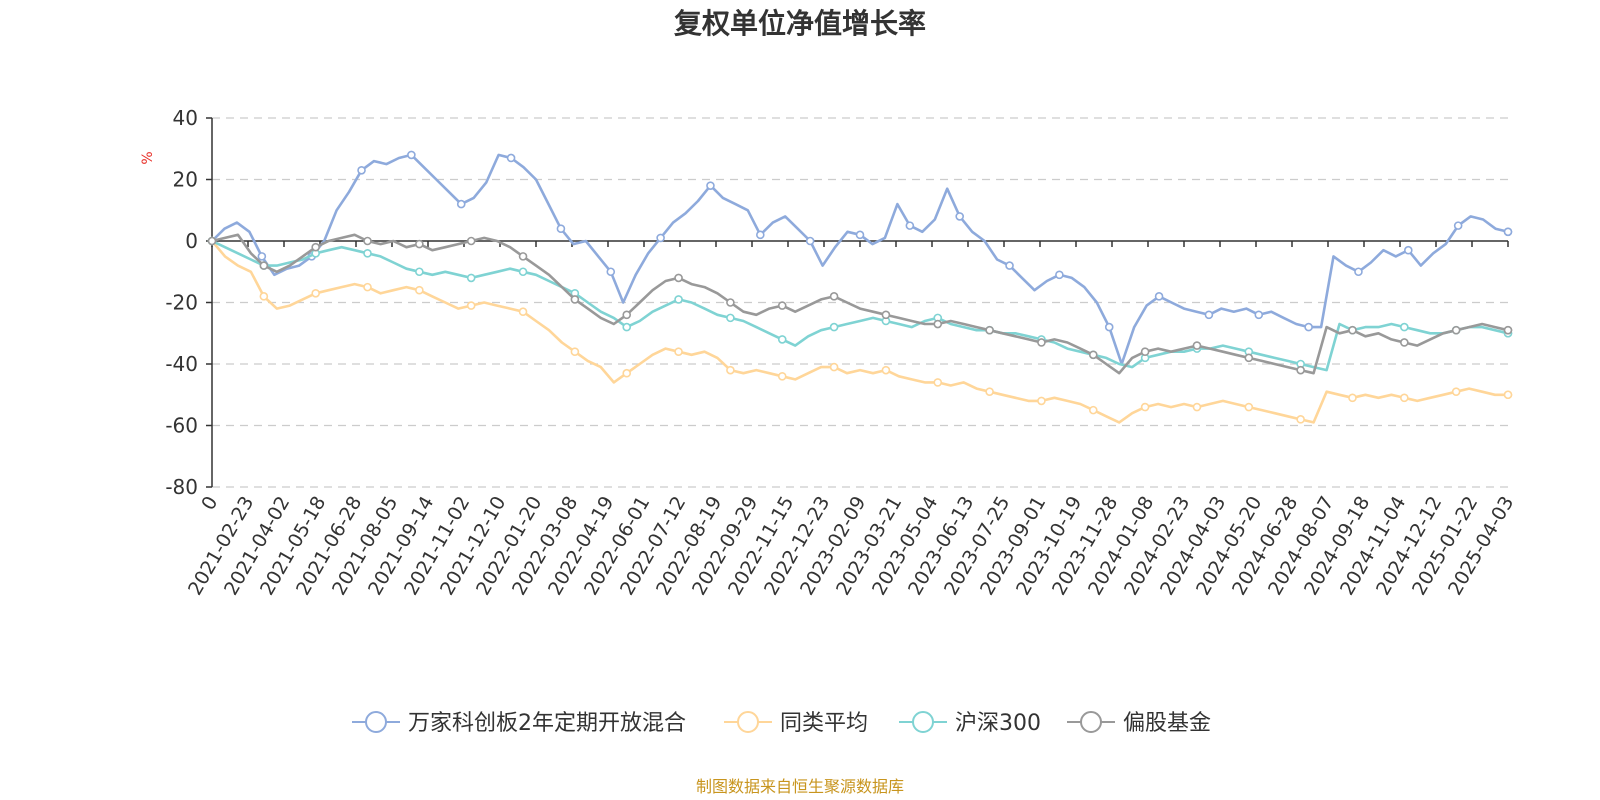 The height and width of the screenshot is (800, 1600). I want to click on x-tick-label: 0, so click(209, 503).